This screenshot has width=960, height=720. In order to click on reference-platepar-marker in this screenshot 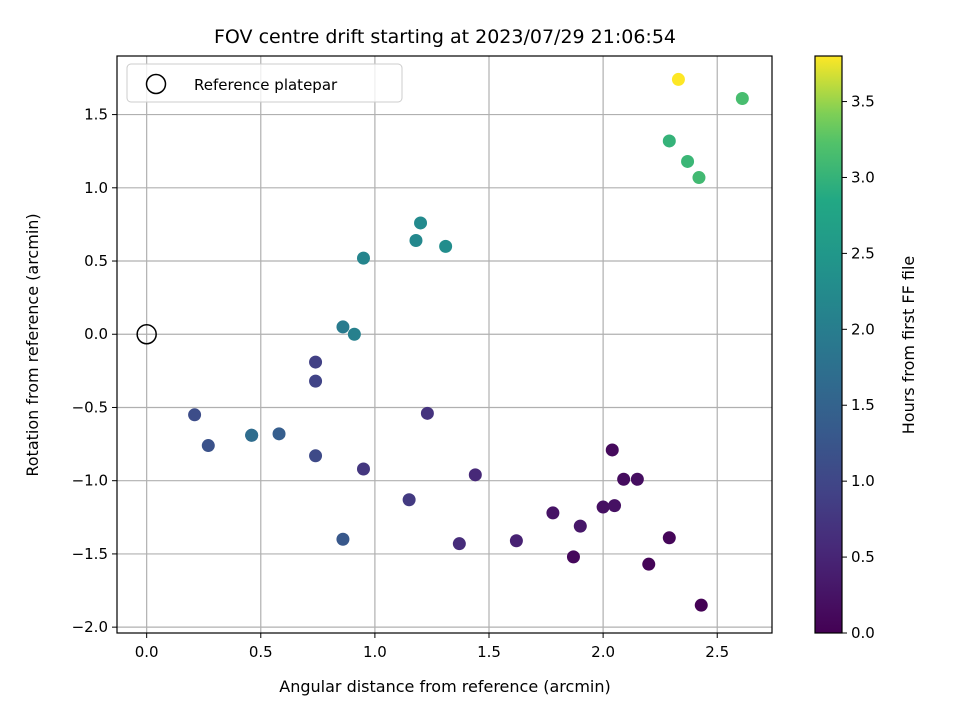, I will do `click(146, 334)`.